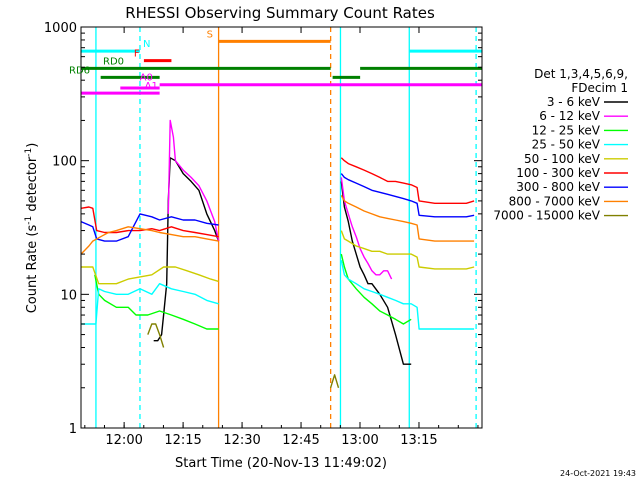  I want to click on y-axis-label-sup2: -1, so click(29, 152).